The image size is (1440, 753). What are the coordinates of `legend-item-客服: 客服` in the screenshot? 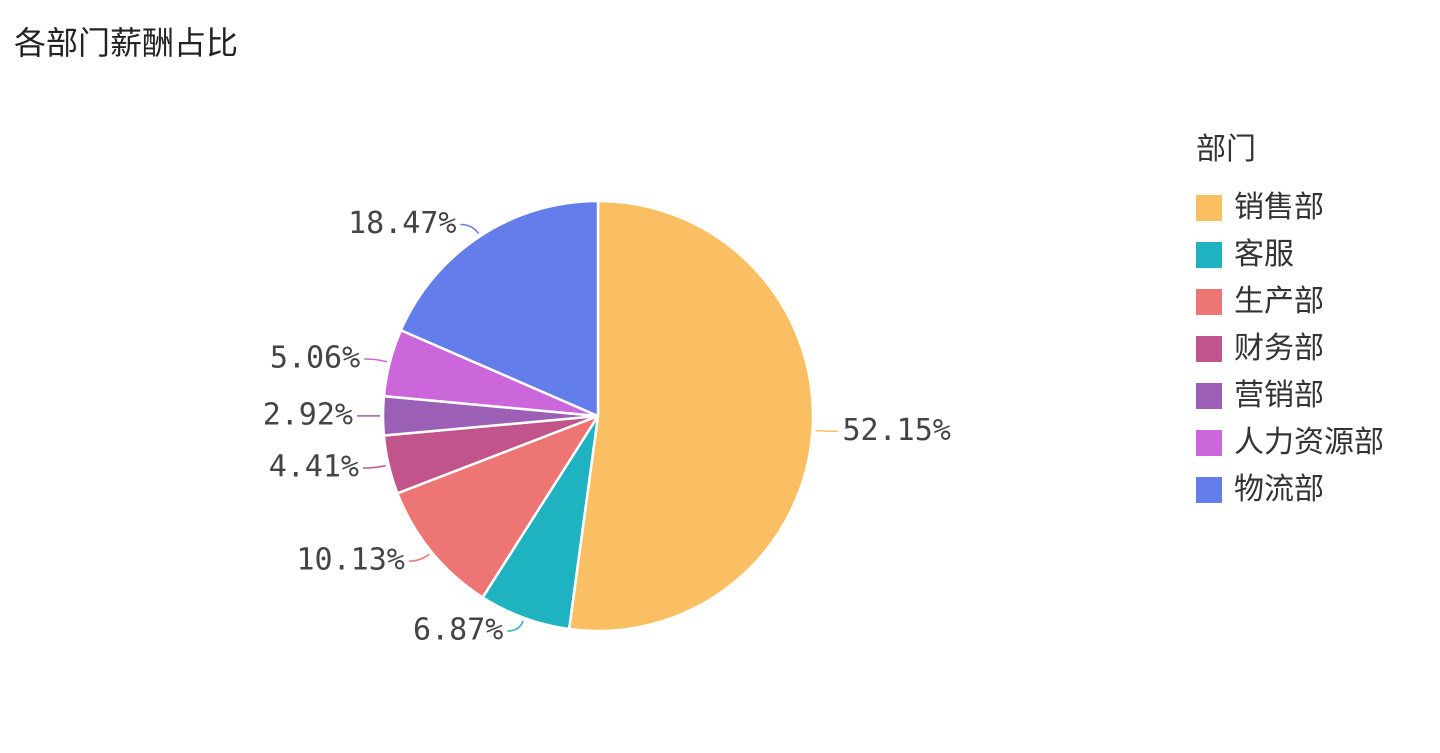 It's located at (1290, 254).